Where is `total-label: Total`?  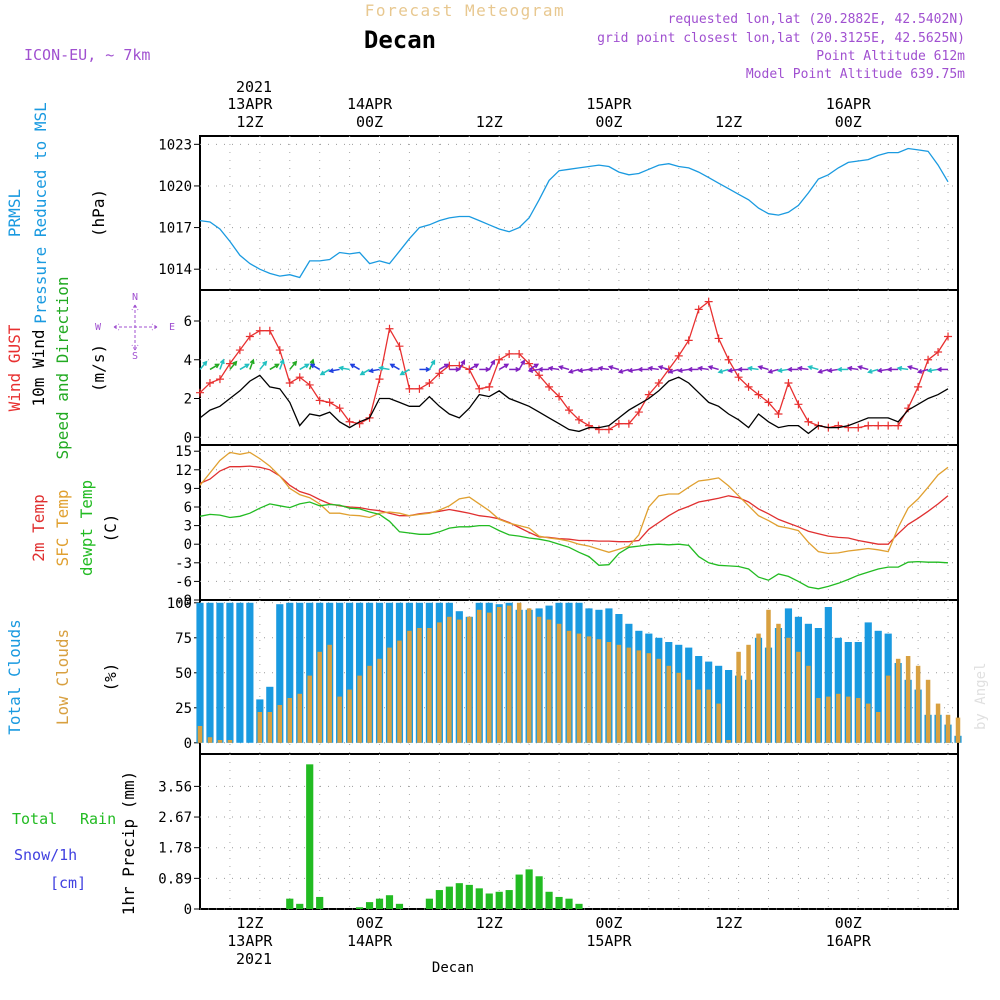
total-label: Total is located at coordinates (34, 819).